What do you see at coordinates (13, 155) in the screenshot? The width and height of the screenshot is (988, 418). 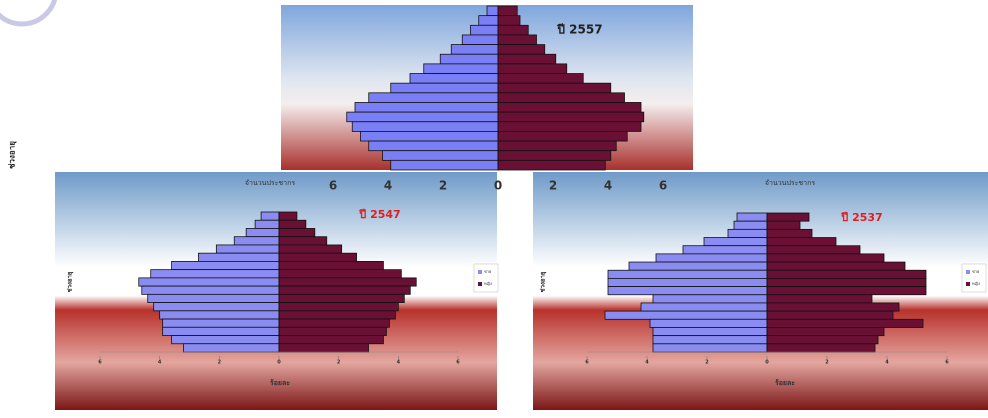 I see `y-axis-label: ช่วงอายุ` at bounding box center [13, 155].